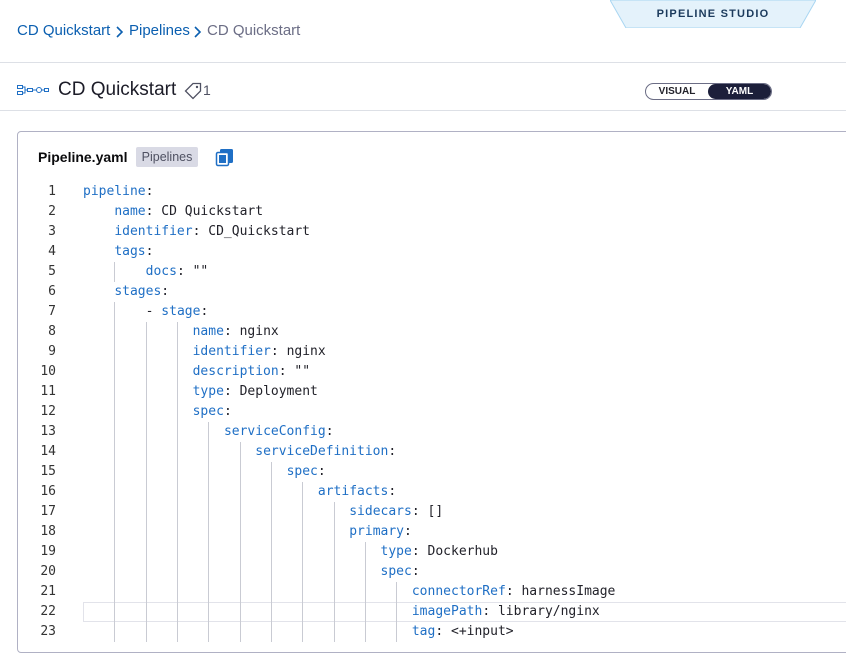  What do you see at coordinates (33, 90) in the screenshot?
I see `pipeline-icon` at bounding box center [33, 90].